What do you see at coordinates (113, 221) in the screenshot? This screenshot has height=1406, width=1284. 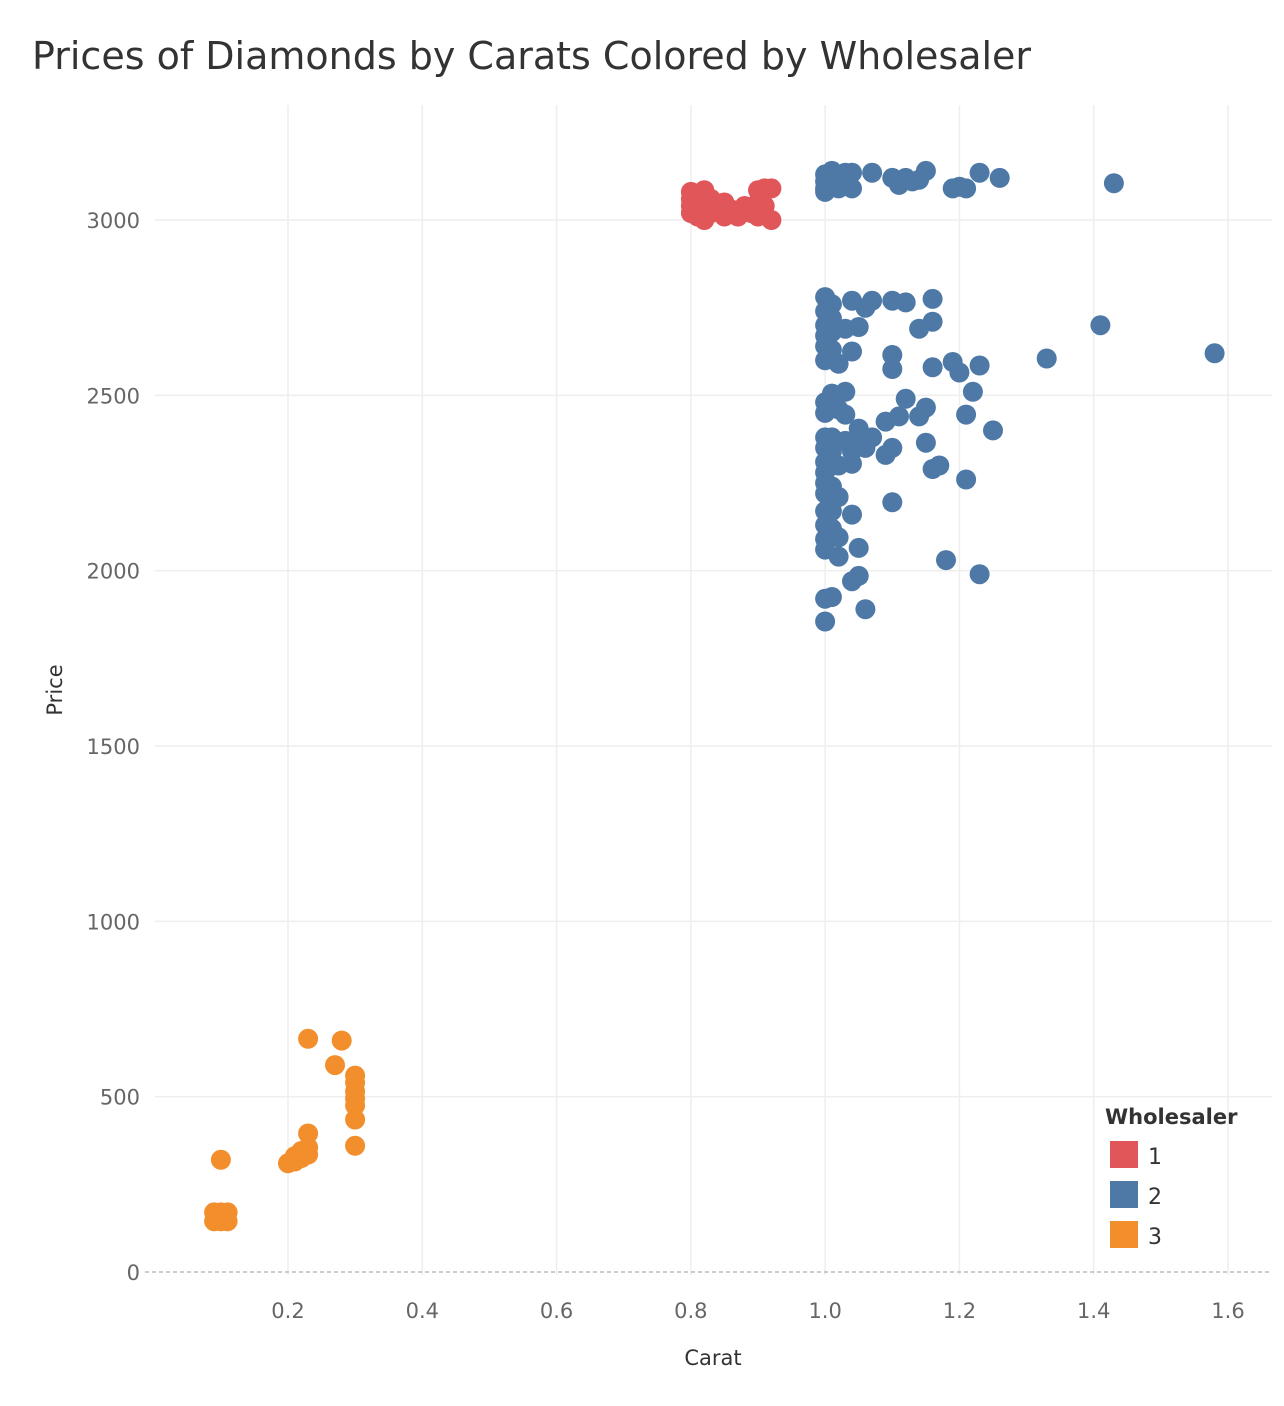 I see `y-tick-label-6: 3000` at bounding box center [113, 221].